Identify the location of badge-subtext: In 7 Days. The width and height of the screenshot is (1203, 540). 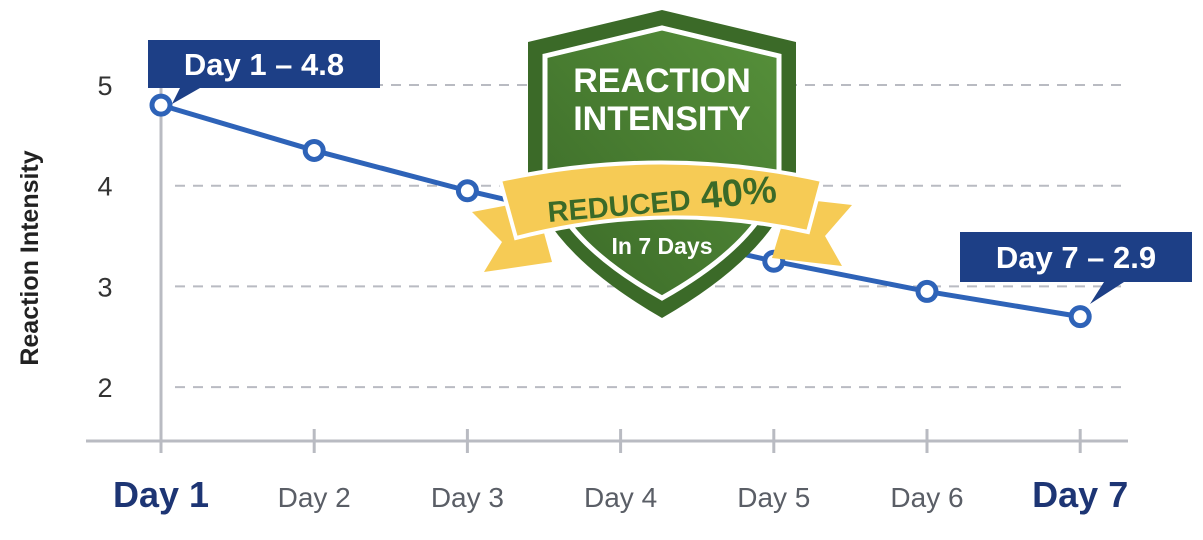
(662, 246).